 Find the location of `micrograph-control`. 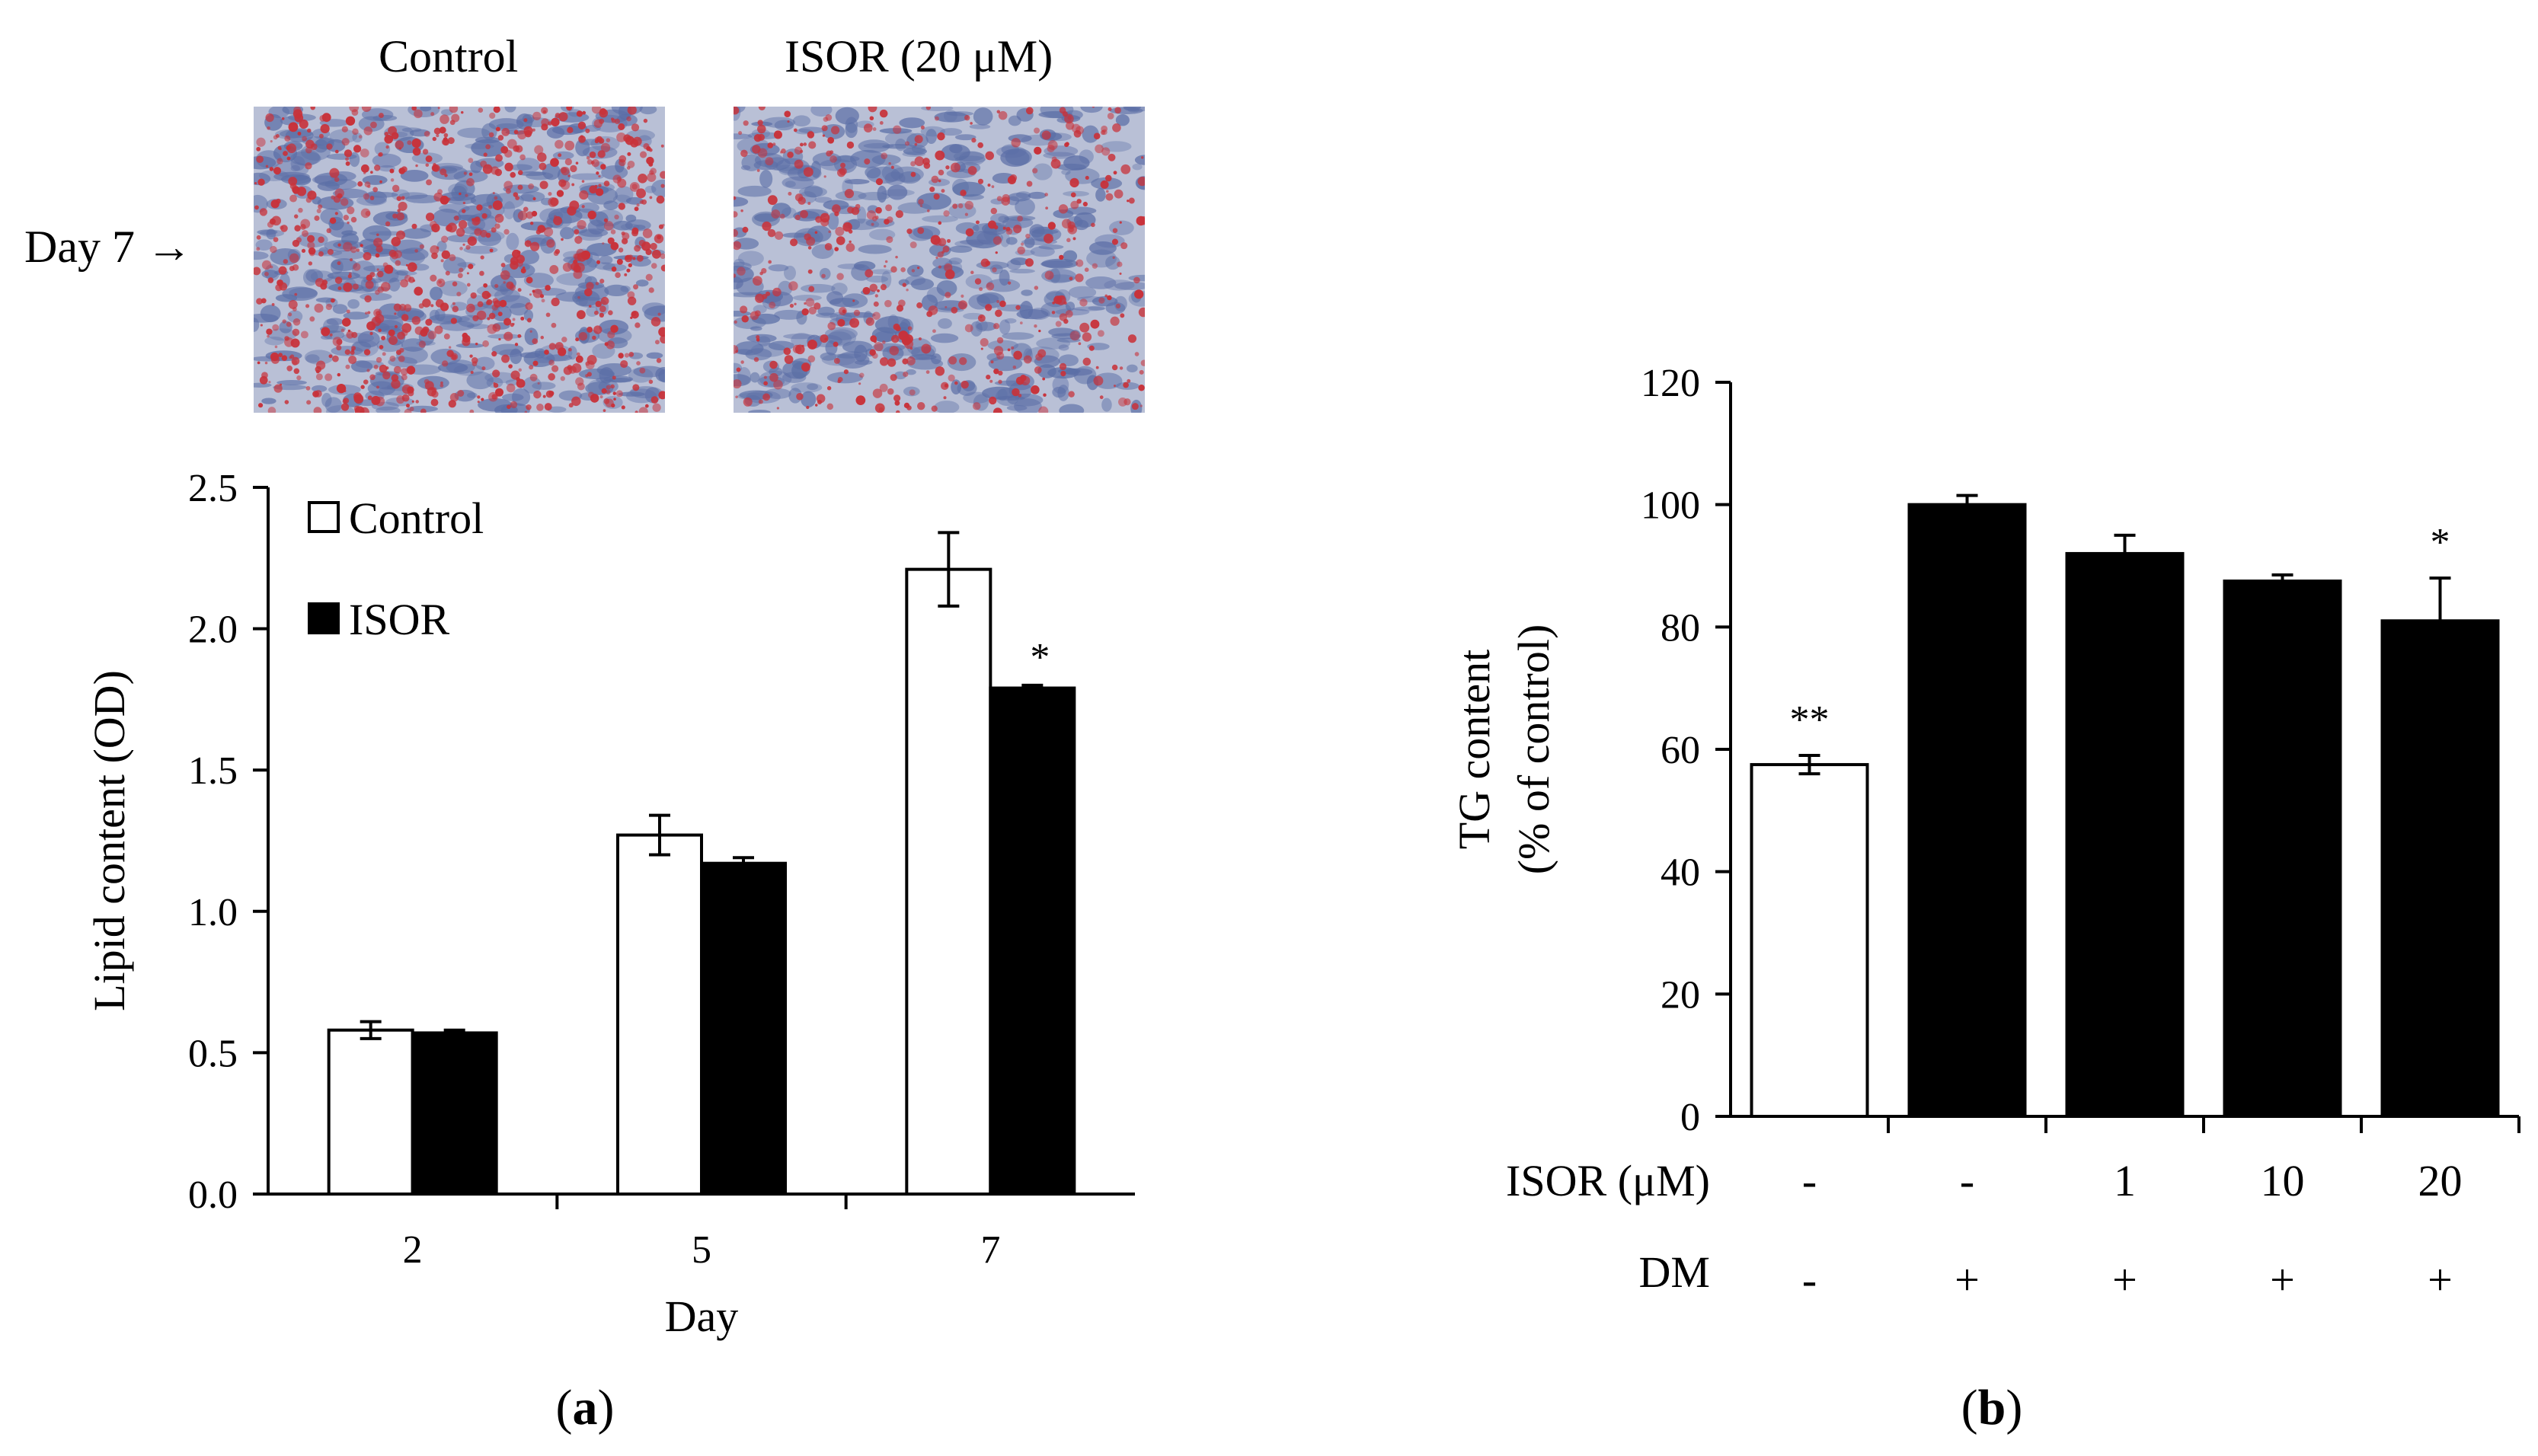

micrograph-control is located at coordinates (459, 260).